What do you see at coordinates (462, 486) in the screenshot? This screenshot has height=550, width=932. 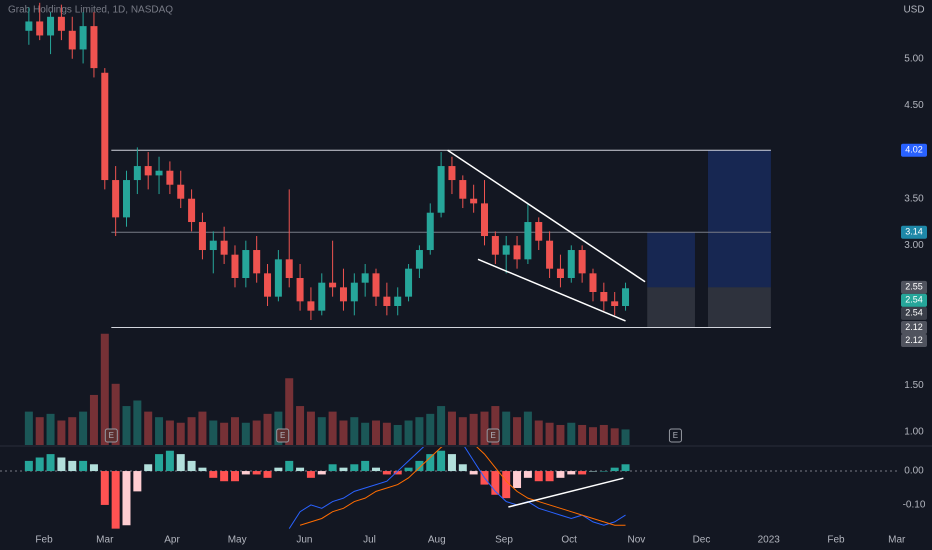 I see `signal-line` at bounding box center [462, 486].